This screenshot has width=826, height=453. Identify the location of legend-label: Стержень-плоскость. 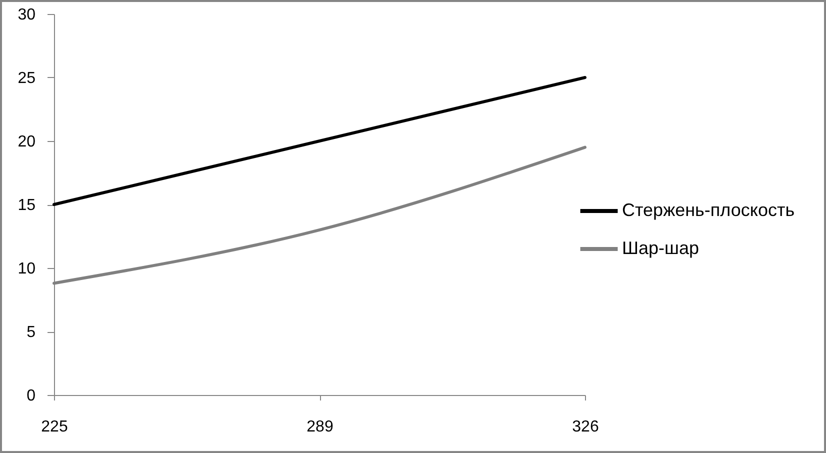
(708, 210).